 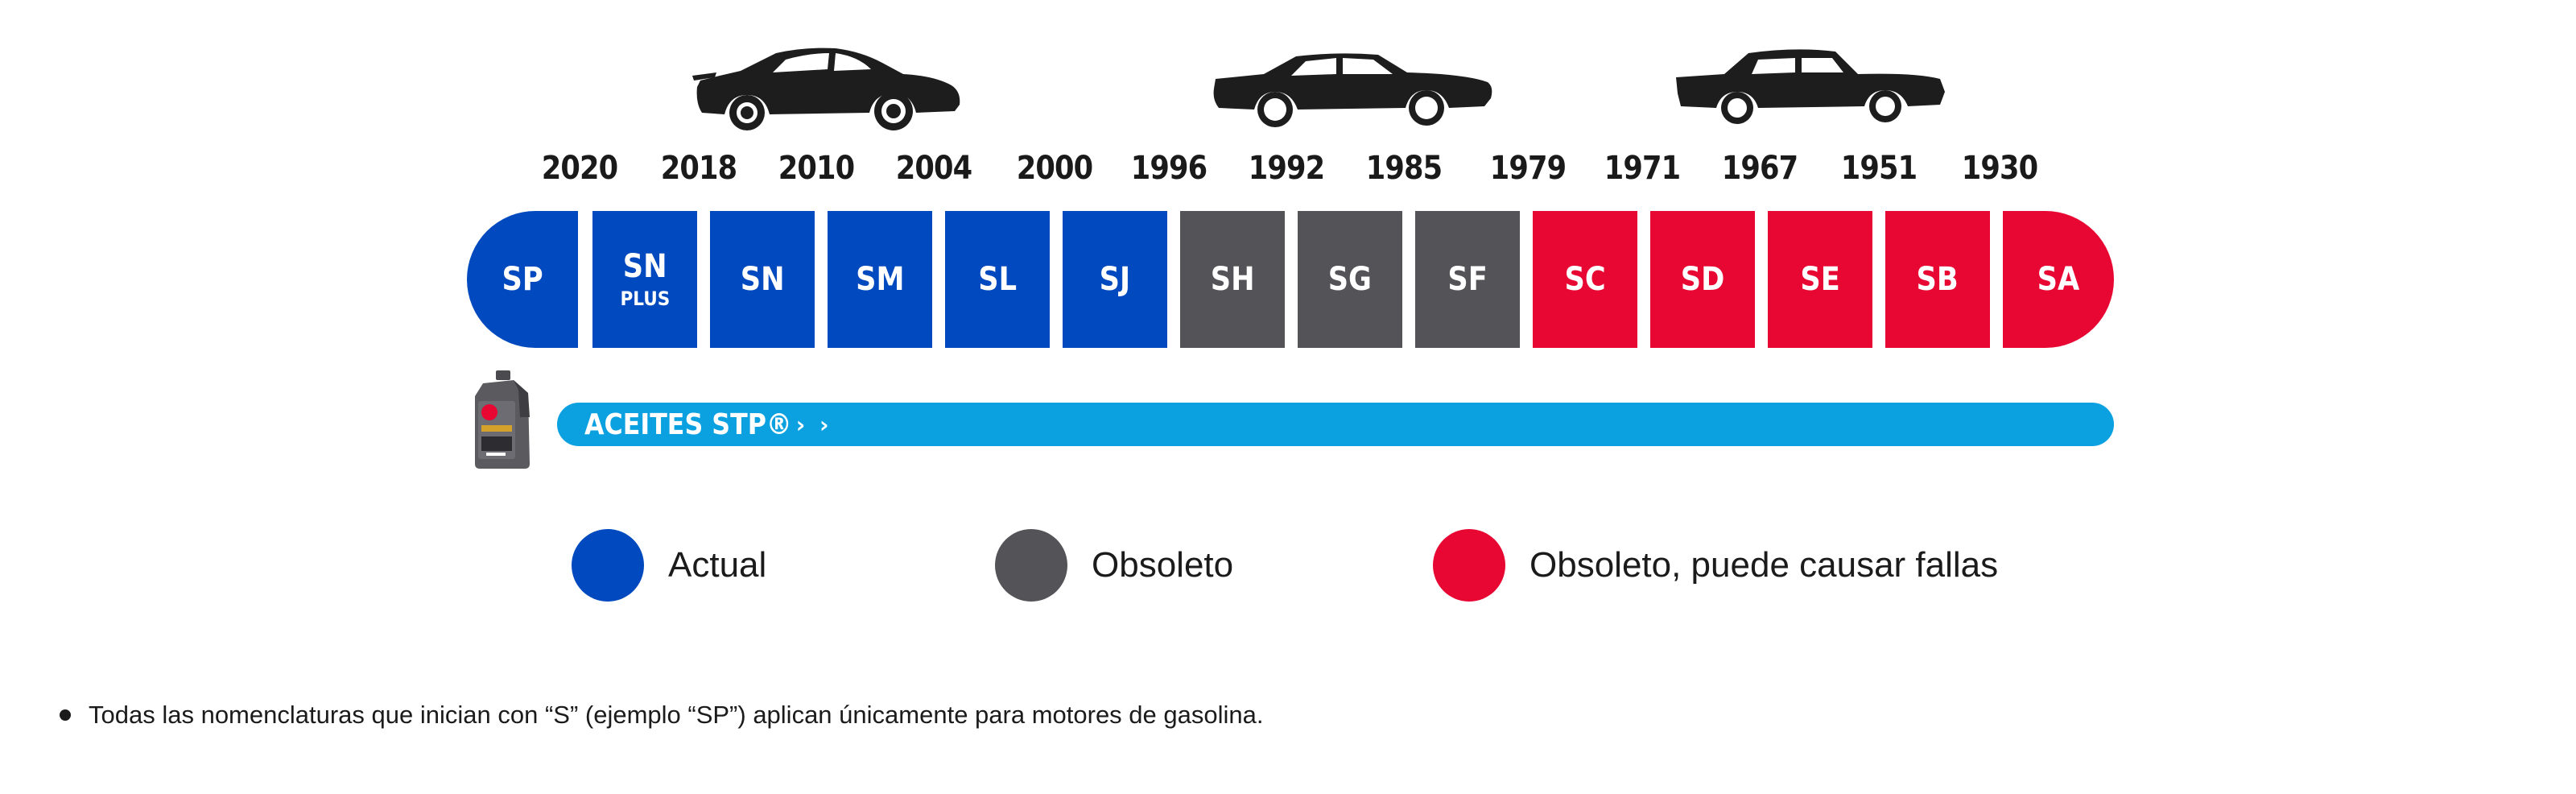 I want to click on category-code: SM, so click(x=880, y=279).